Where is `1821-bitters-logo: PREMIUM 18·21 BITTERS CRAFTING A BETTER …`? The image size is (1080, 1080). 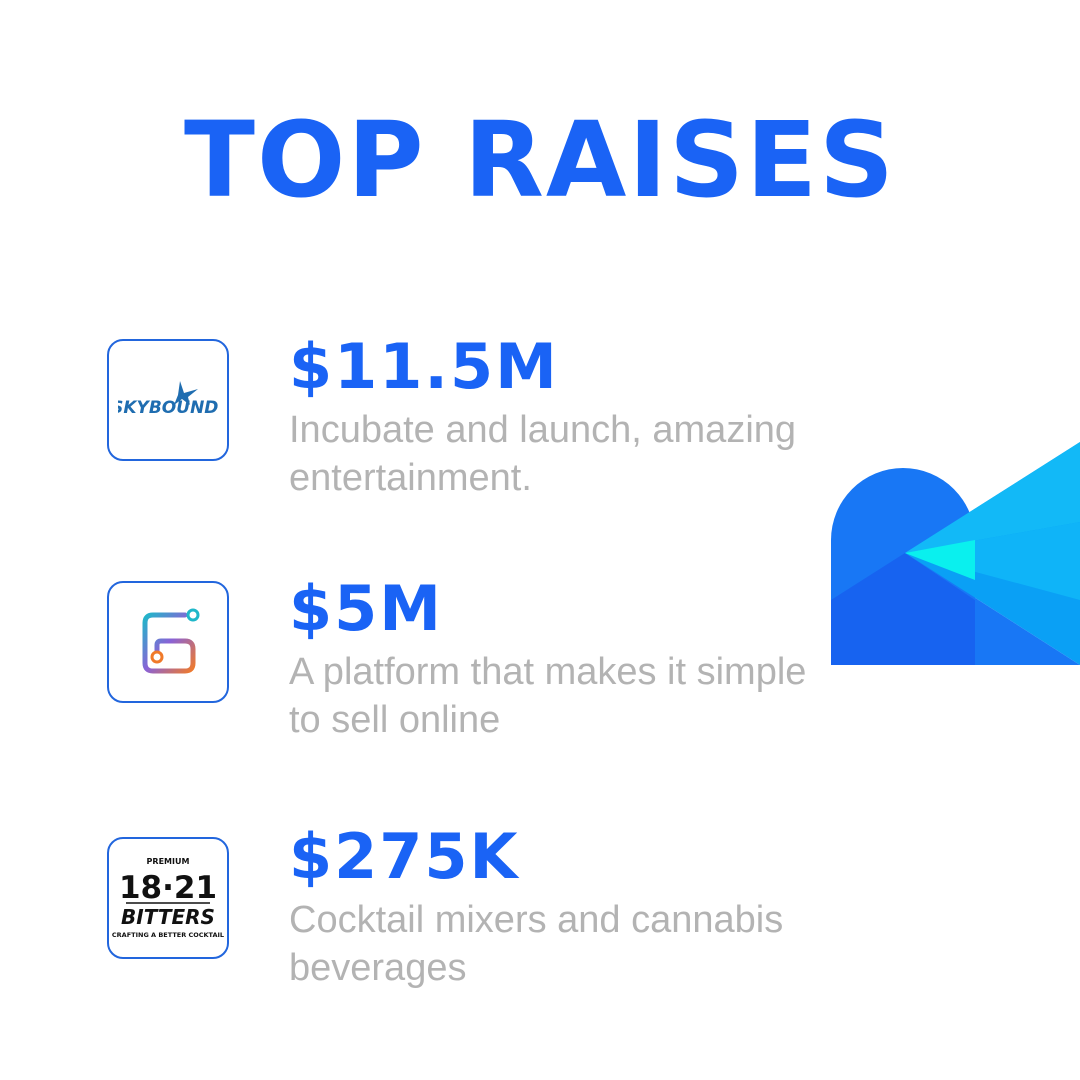 1821-bitters-logo: PREMIUM 18·21 BITTERS CRAFTING A BETTER … is located at coordinates (168, 898).